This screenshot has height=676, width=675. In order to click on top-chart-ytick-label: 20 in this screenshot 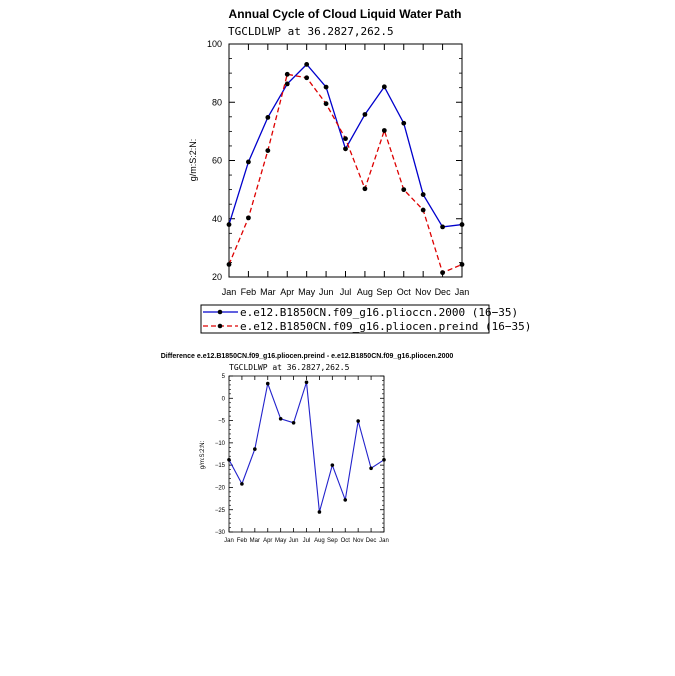, I will do `click(217, 277)`.